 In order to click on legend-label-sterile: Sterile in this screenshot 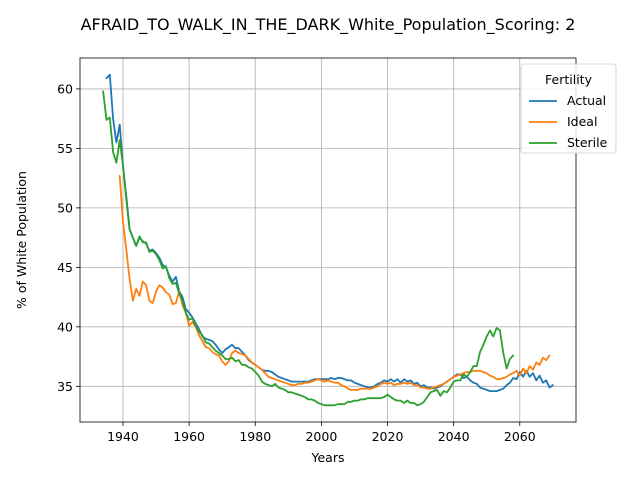, I will do `click(587, 142)`.